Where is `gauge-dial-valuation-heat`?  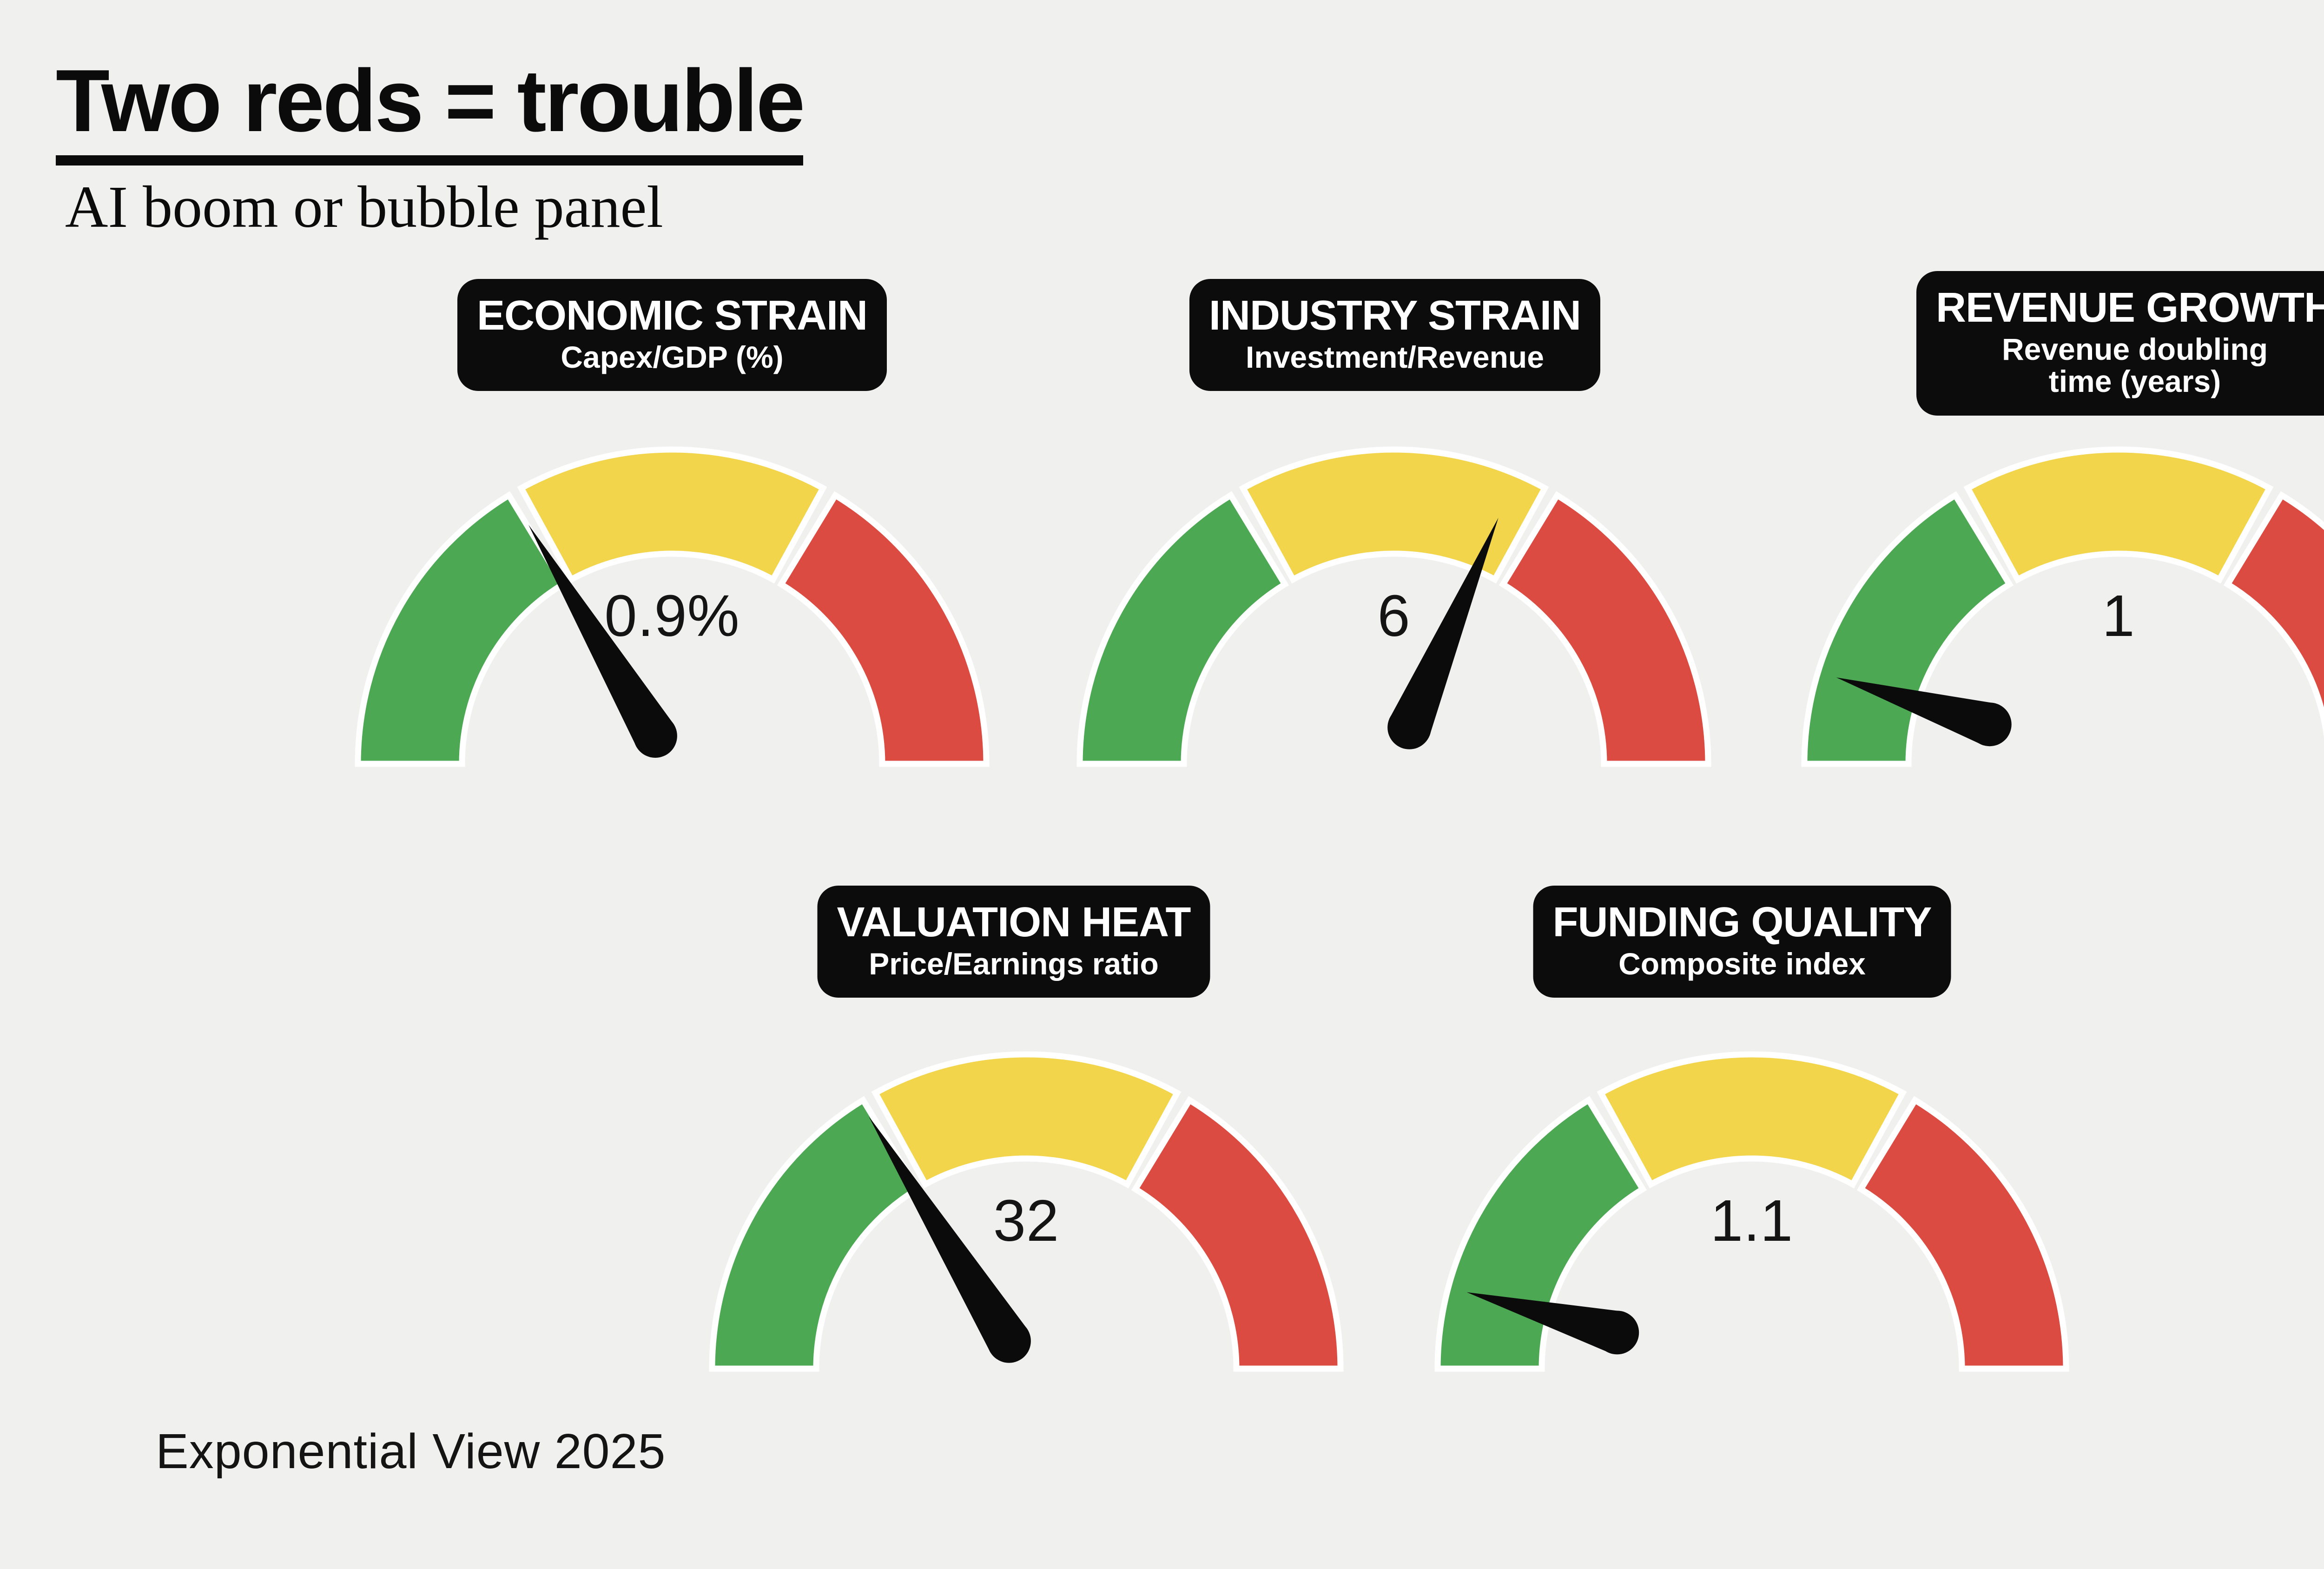
gauge-dial-valuation-heat is located at coordinates (1026, 1211).